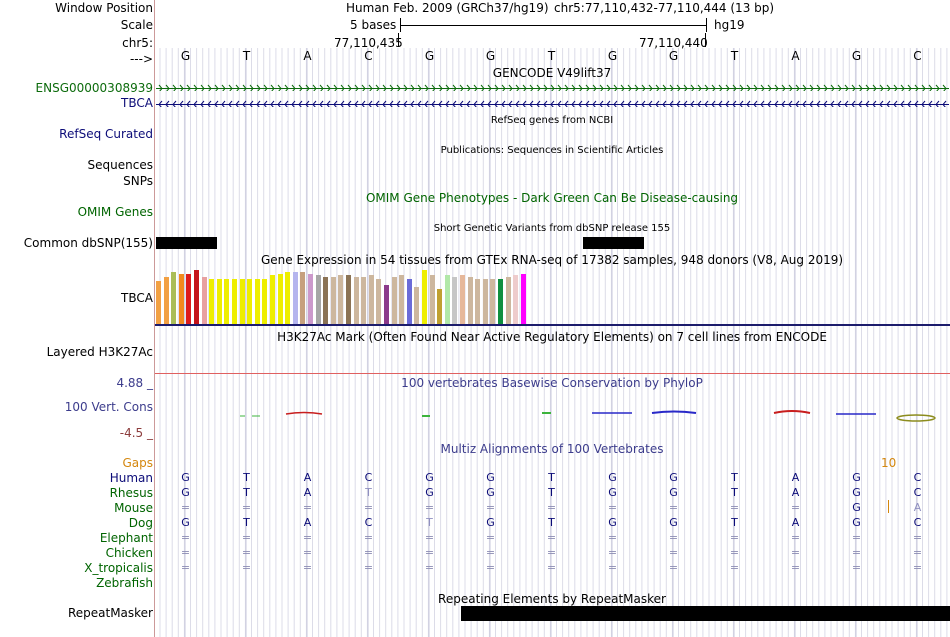 This screenshot has width=950, height=637. I want to click on species-label: Zebrafish, so click(124, 583).